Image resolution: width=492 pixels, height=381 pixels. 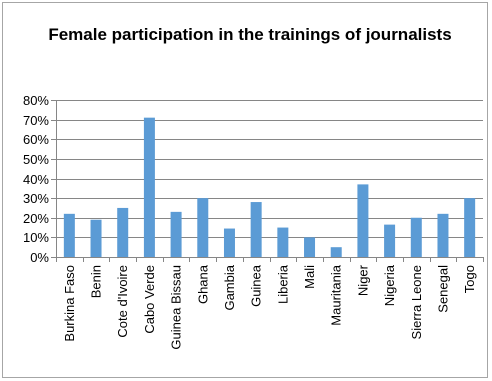 I want to click on x-tick-label: Liberia, so click(x=282, y=284).